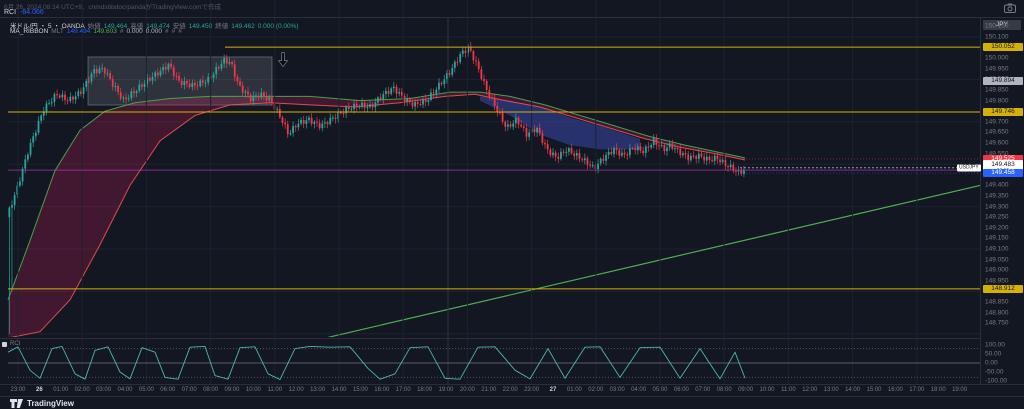 Image resolution: width=1024 pixels, height=409 pixels. I want to click on time-axis-label: 09:00, so click(746, 390).